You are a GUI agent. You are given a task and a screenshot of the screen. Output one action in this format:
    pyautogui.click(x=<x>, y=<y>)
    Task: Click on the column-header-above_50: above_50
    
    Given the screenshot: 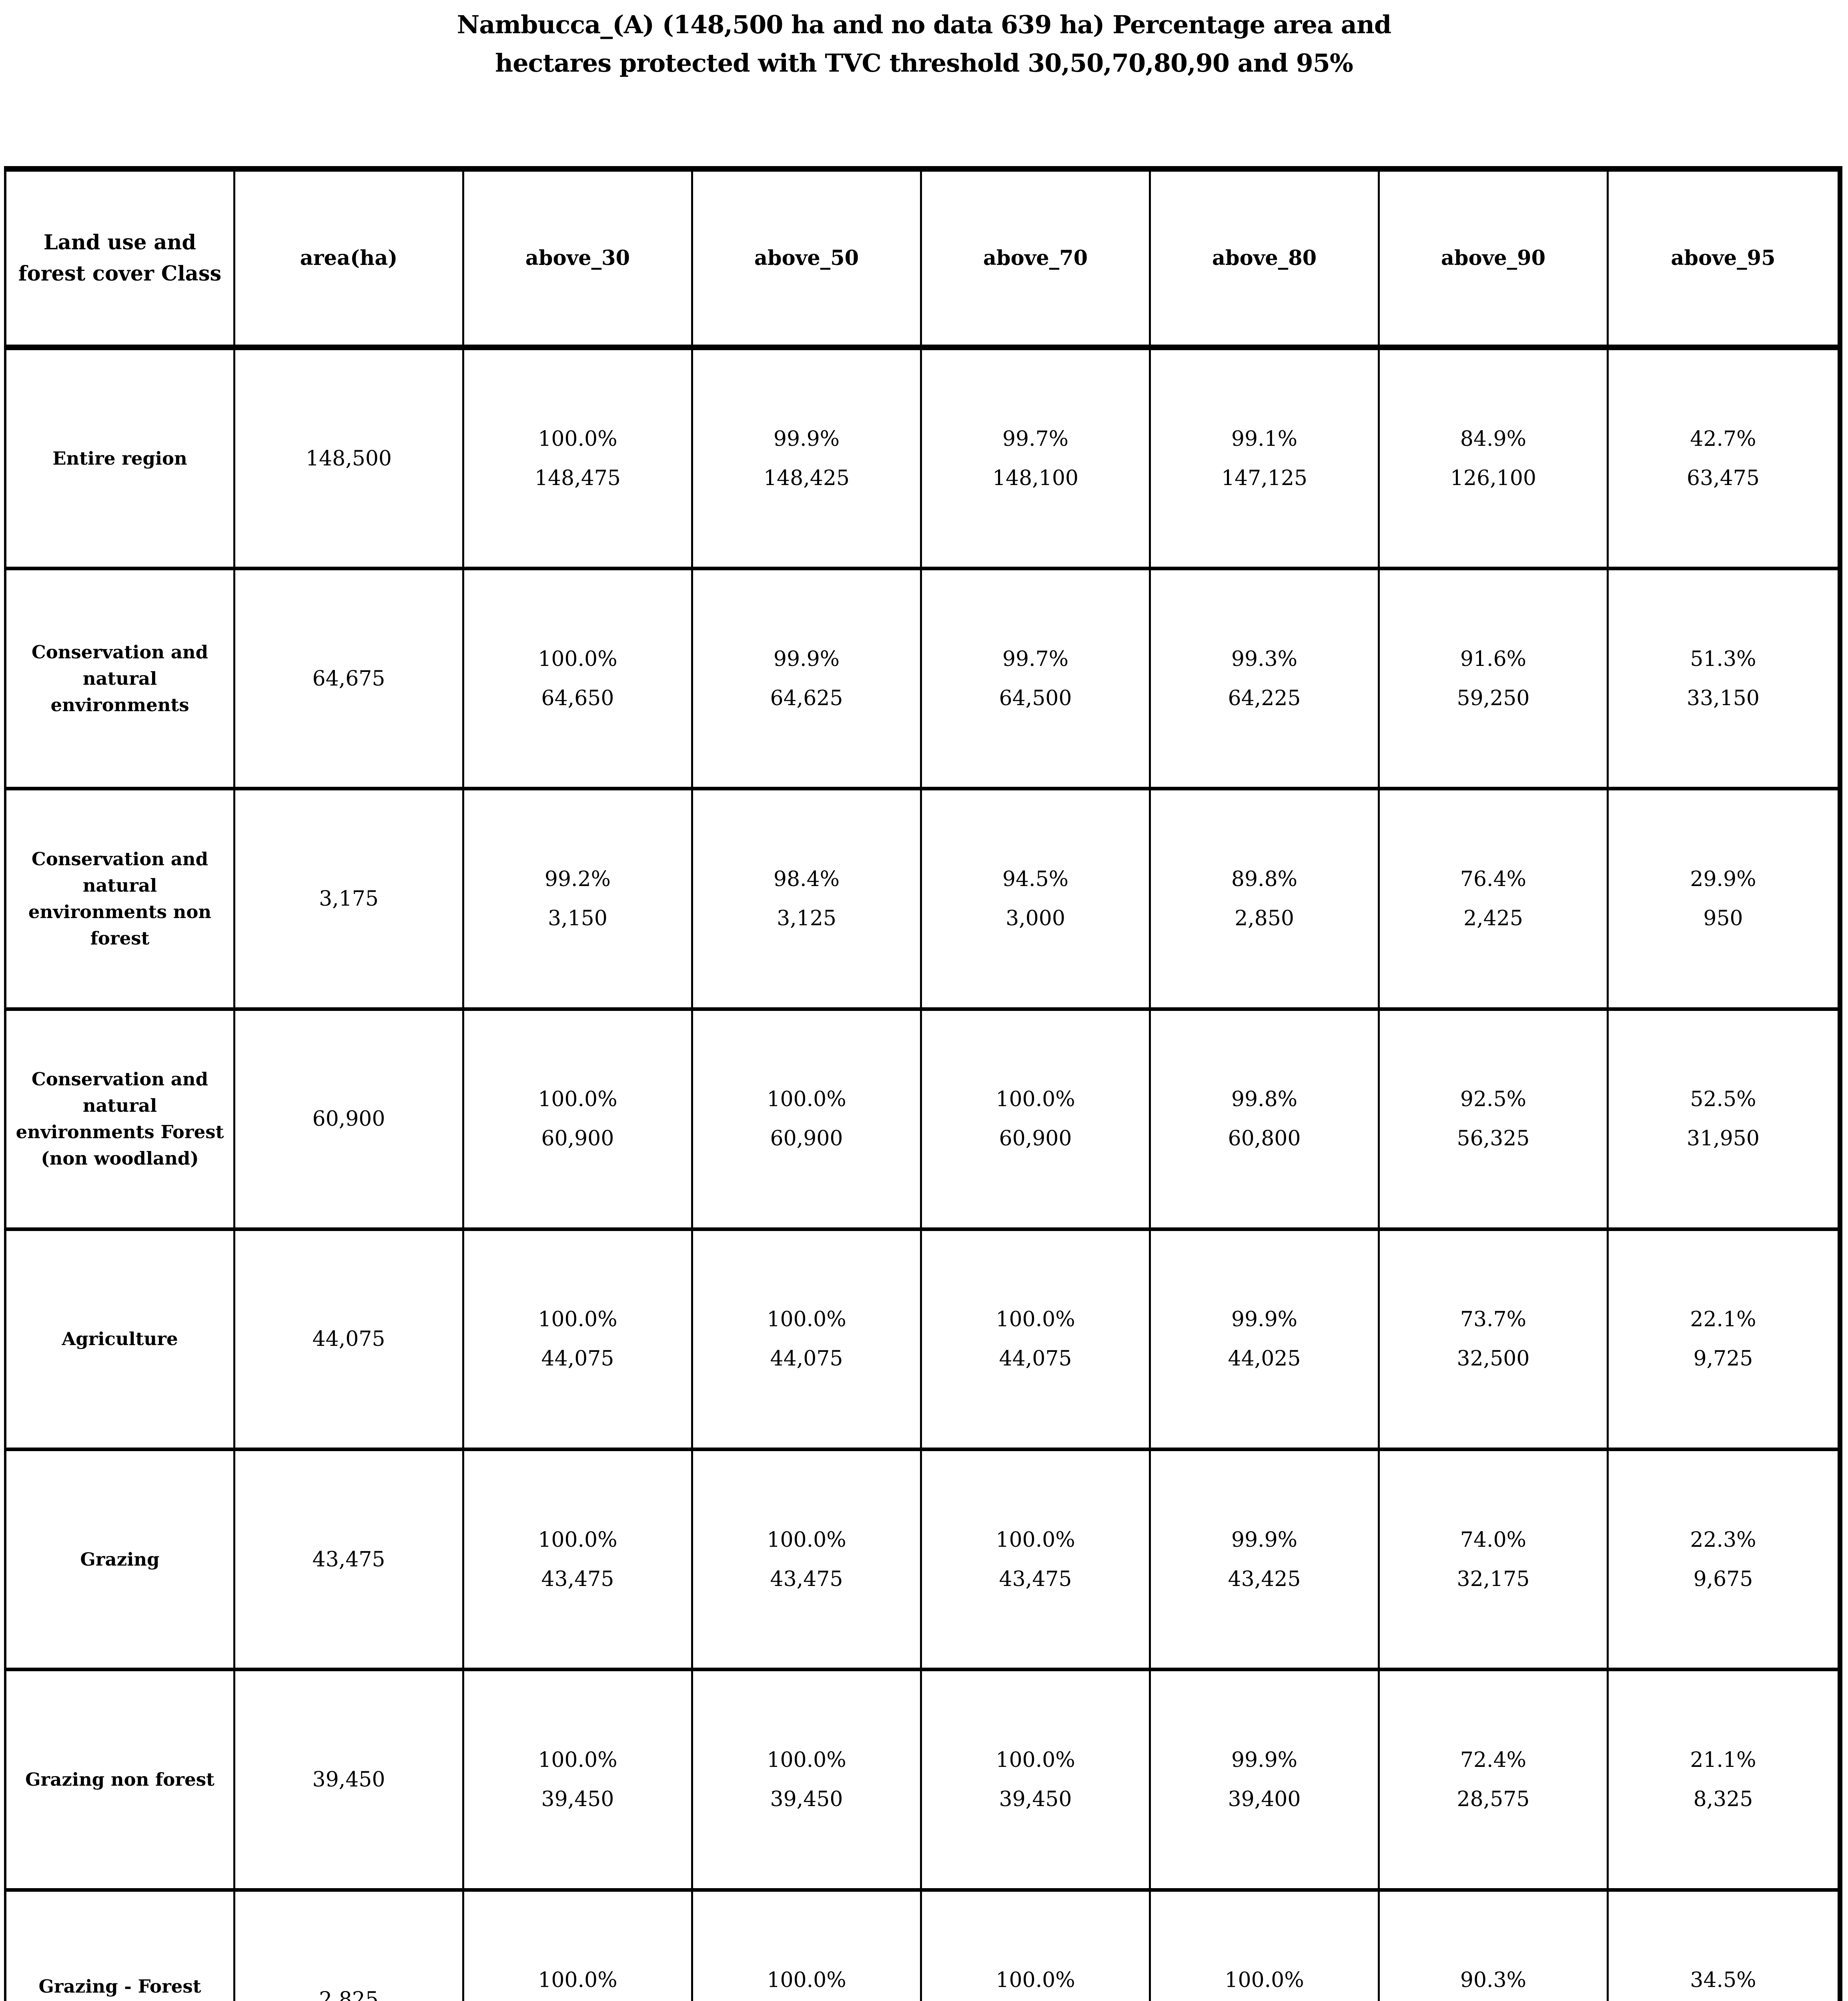 What is the action you would take?
    pyautogui.click(x=807, y=261)
    